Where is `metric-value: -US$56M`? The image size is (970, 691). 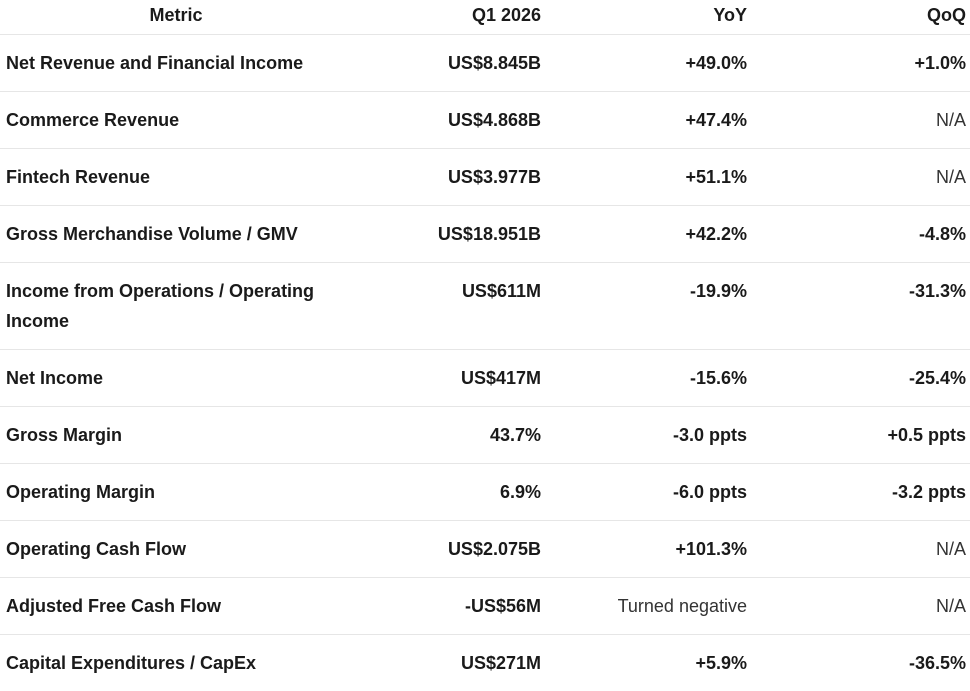 metric-value: -US$56M is located at coordinates (447, 606).